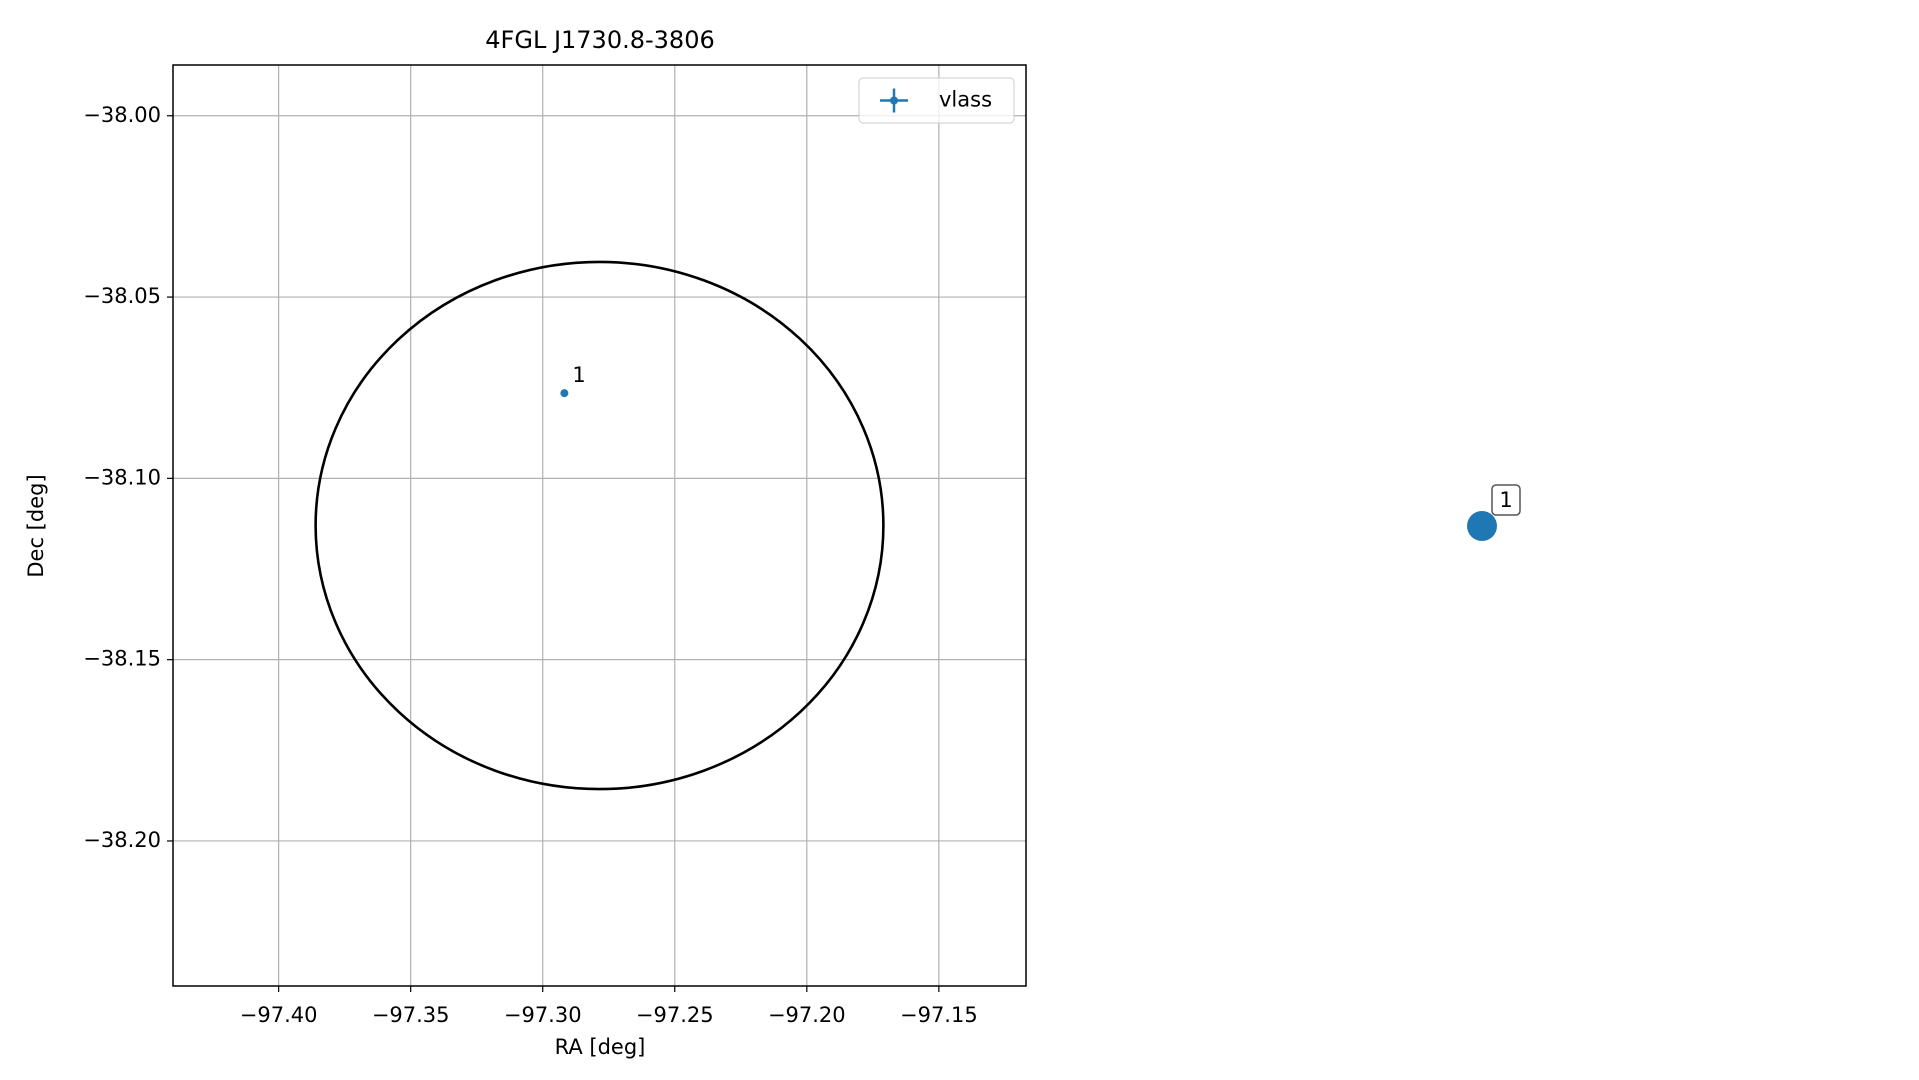 This screenshot has height=1080, width=1919. Describe the element at coordinates (543, 1015) in the screenshot. I see `x-tick-label: −97.30` at that location.